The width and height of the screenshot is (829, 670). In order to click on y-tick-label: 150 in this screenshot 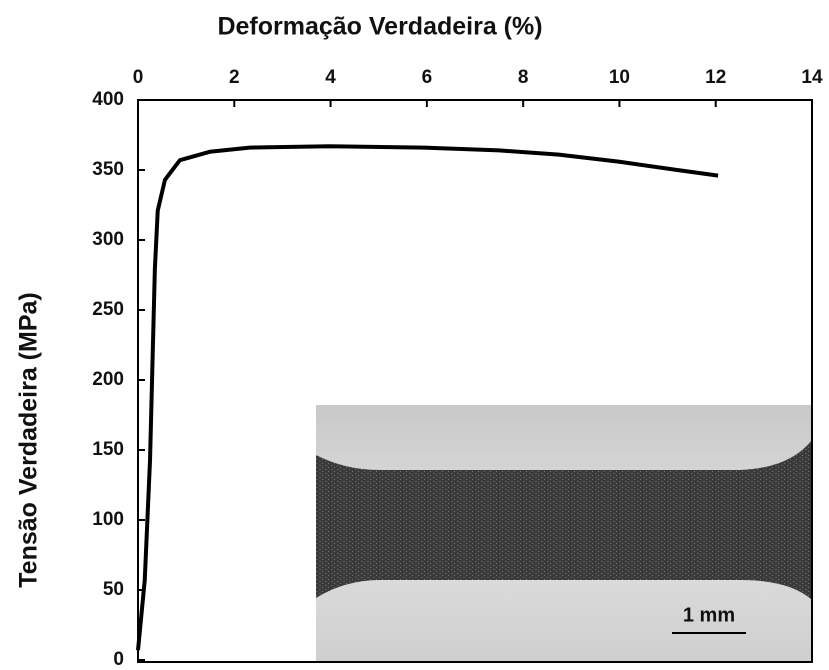, I will do `click(108, 449)`.